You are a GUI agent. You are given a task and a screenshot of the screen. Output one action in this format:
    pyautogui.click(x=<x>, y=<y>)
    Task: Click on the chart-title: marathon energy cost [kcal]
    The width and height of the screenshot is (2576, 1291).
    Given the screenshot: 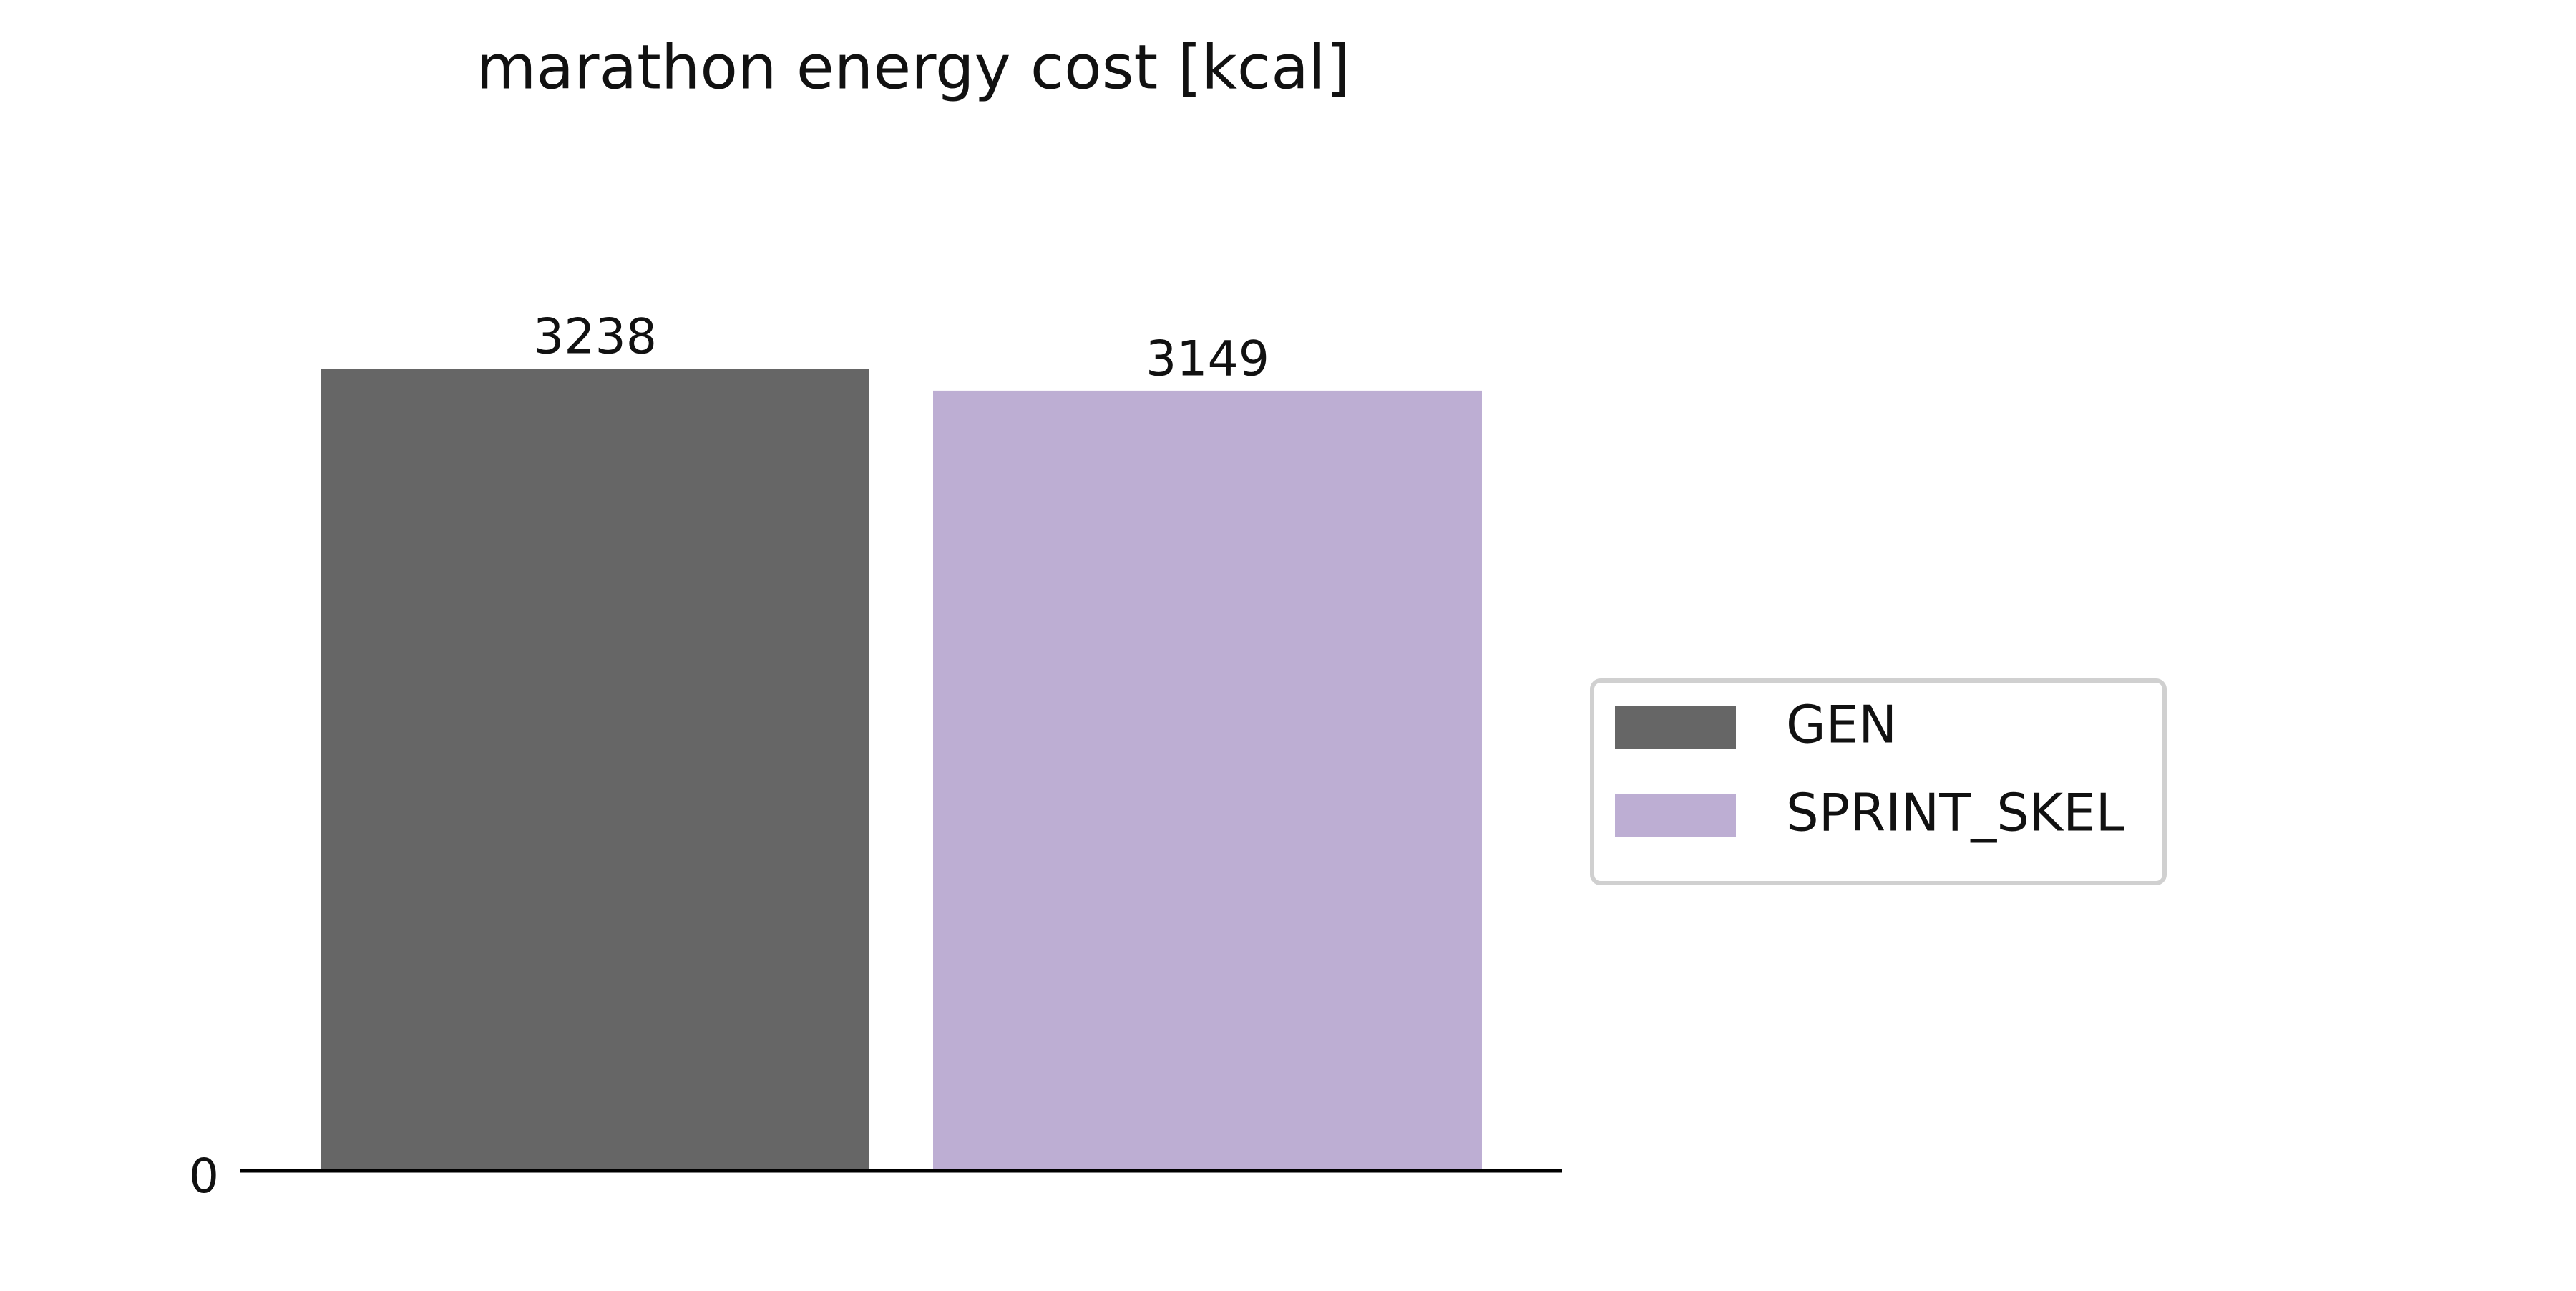 What is the action you would take?
    pyautogui.click(x=913, y=67)
    